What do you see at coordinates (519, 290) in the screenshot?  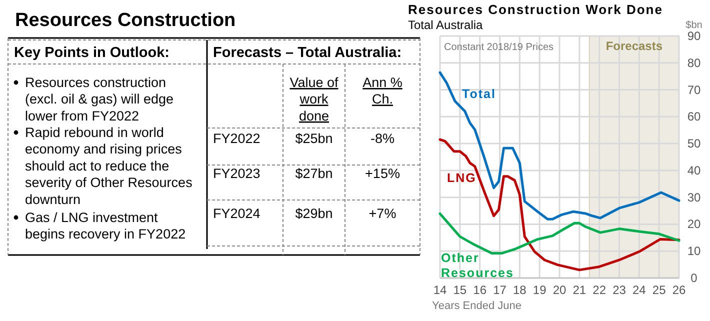 I see `x-tick-label: 18` at bounding box center [519, 290].